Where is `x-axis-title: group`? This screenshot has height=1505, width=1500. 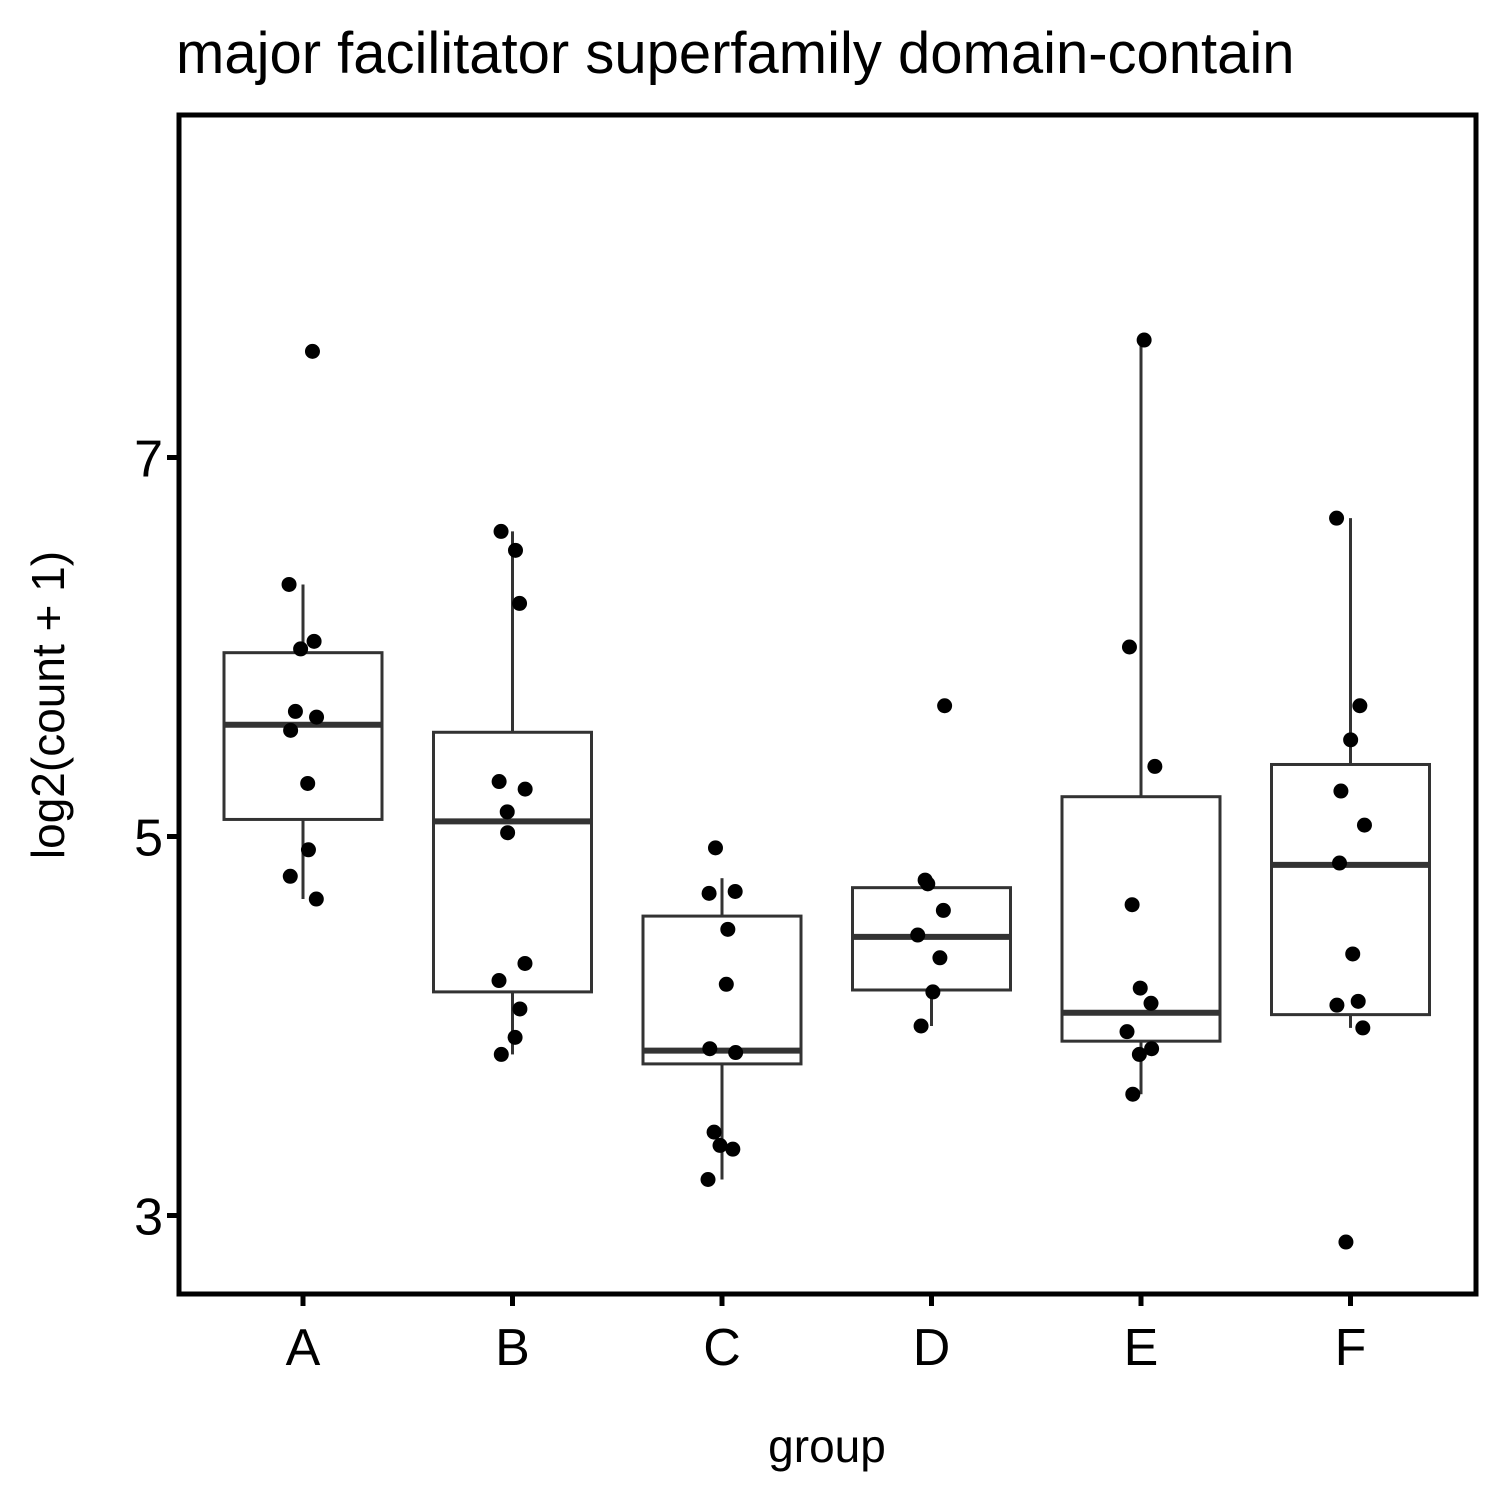
x-axis-title: group is located at coordinates (827, 1446).